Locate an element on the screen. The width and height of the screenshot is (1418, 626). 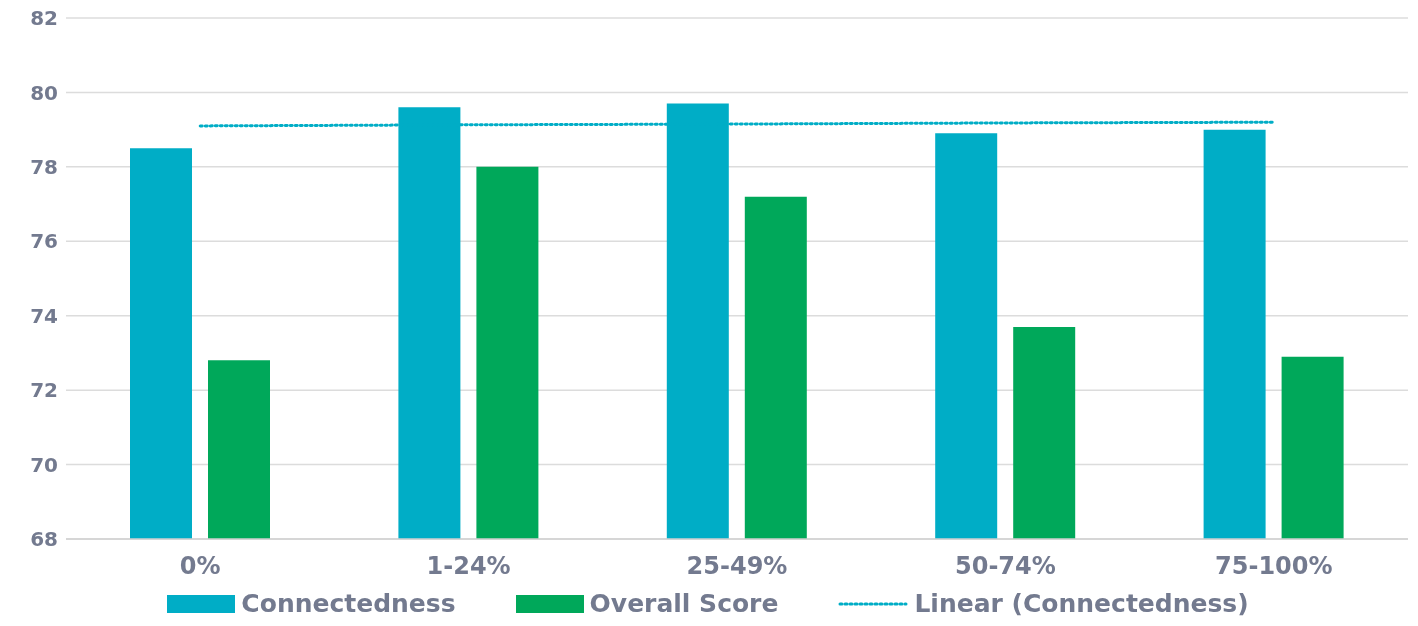
x-tick-label: 1-24% is located at coordinates (468, 566).